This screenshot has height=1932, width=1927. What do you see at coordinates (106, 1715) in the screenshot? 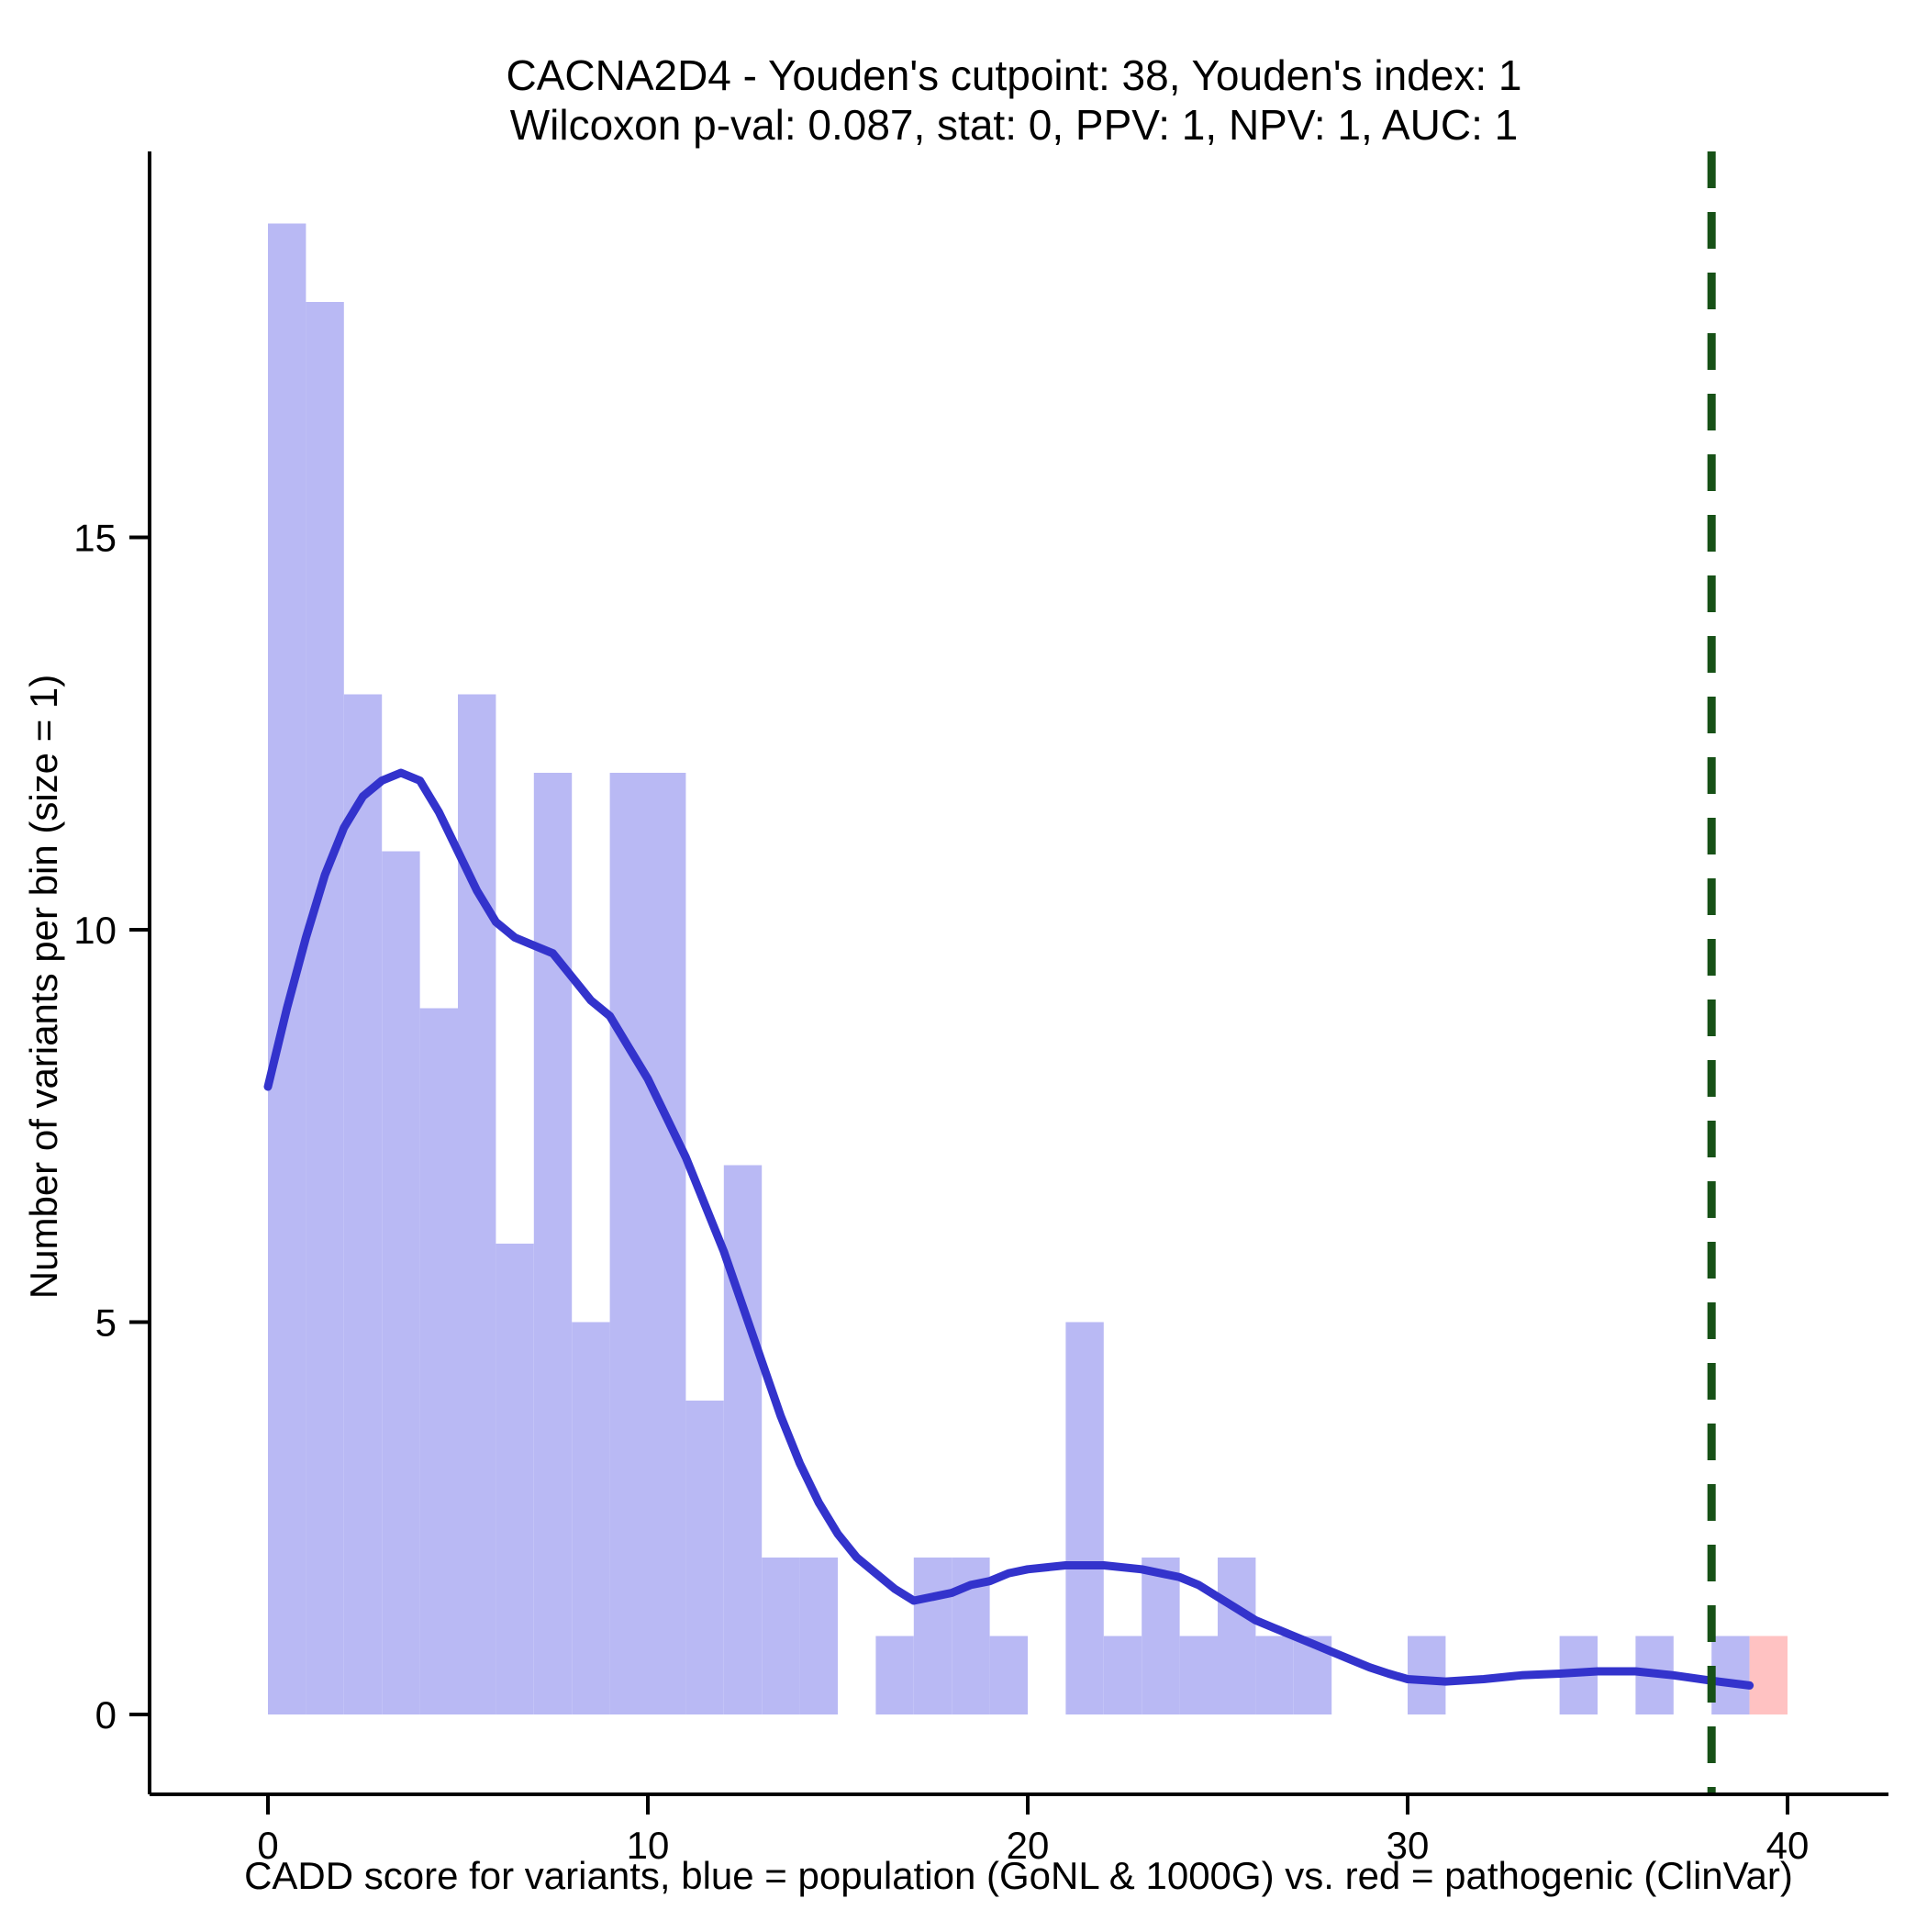
I see `y-tick-label: 0` at bounding box center [106, 1715].